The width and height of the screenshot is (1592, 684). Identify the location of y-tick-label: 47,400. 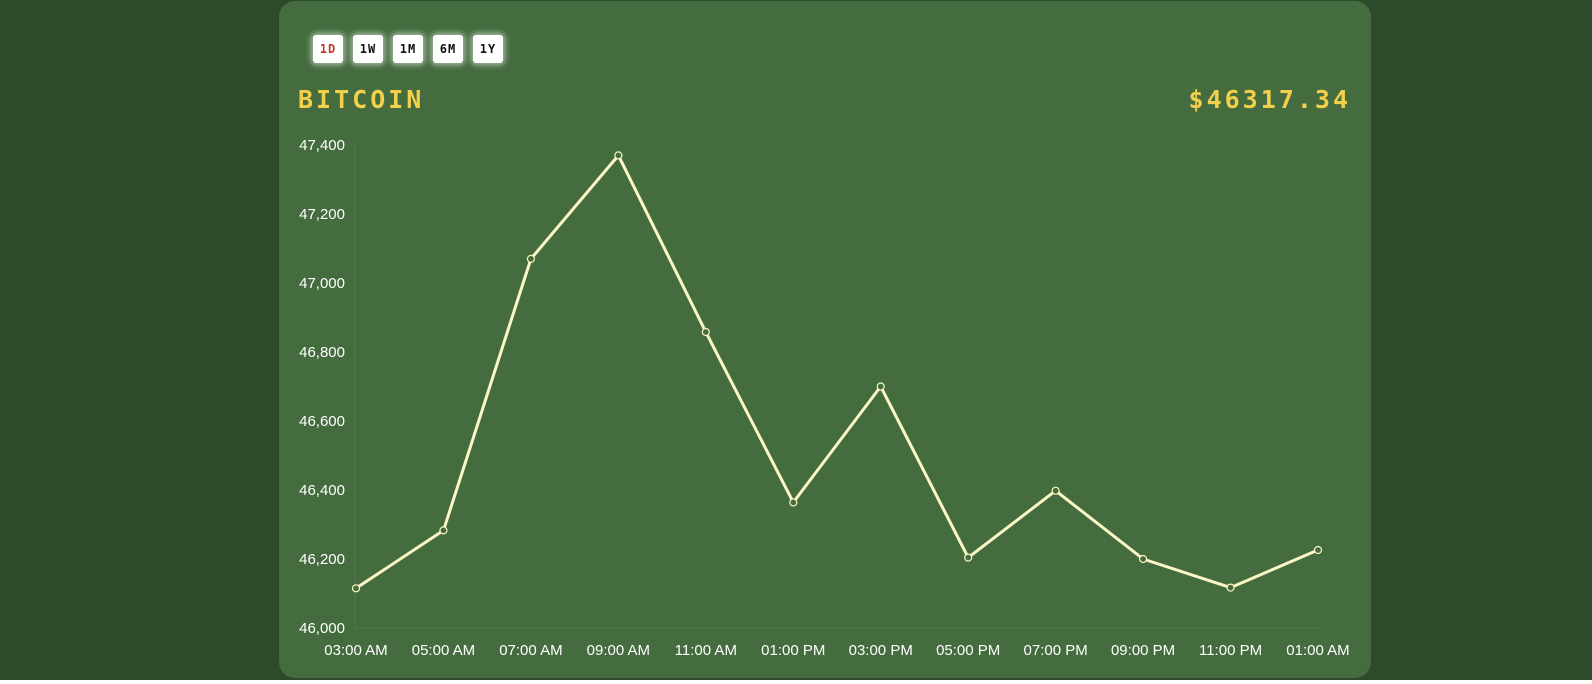
(322, 145).